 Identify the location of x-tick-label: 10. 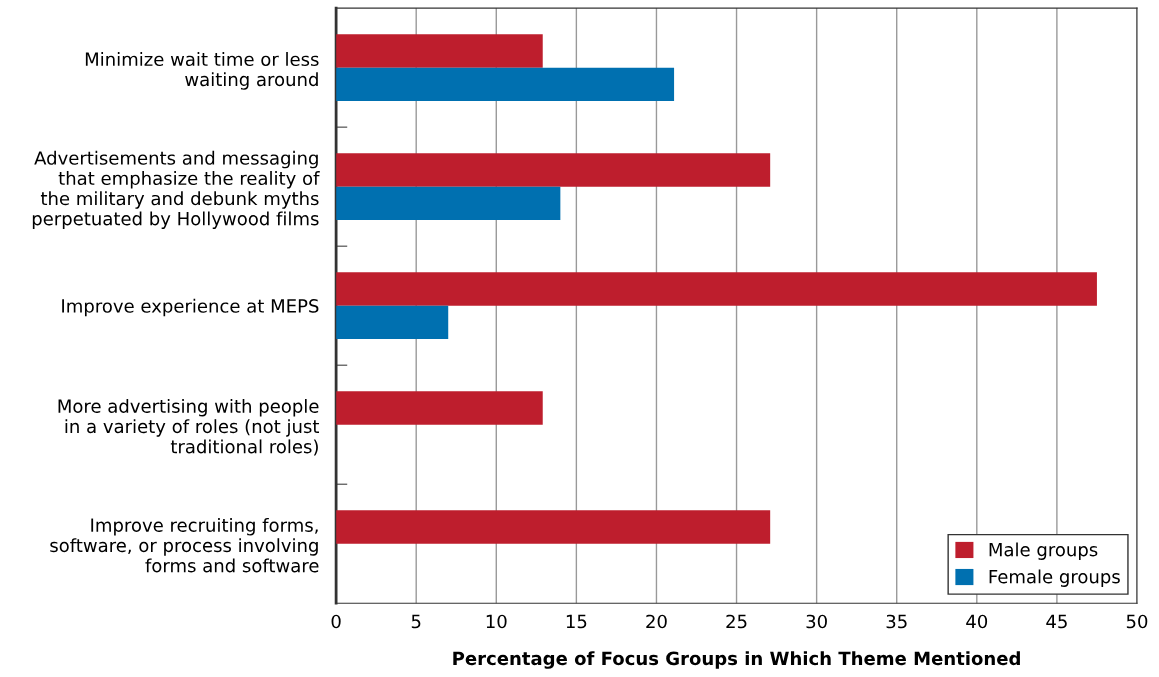
(496, 621).